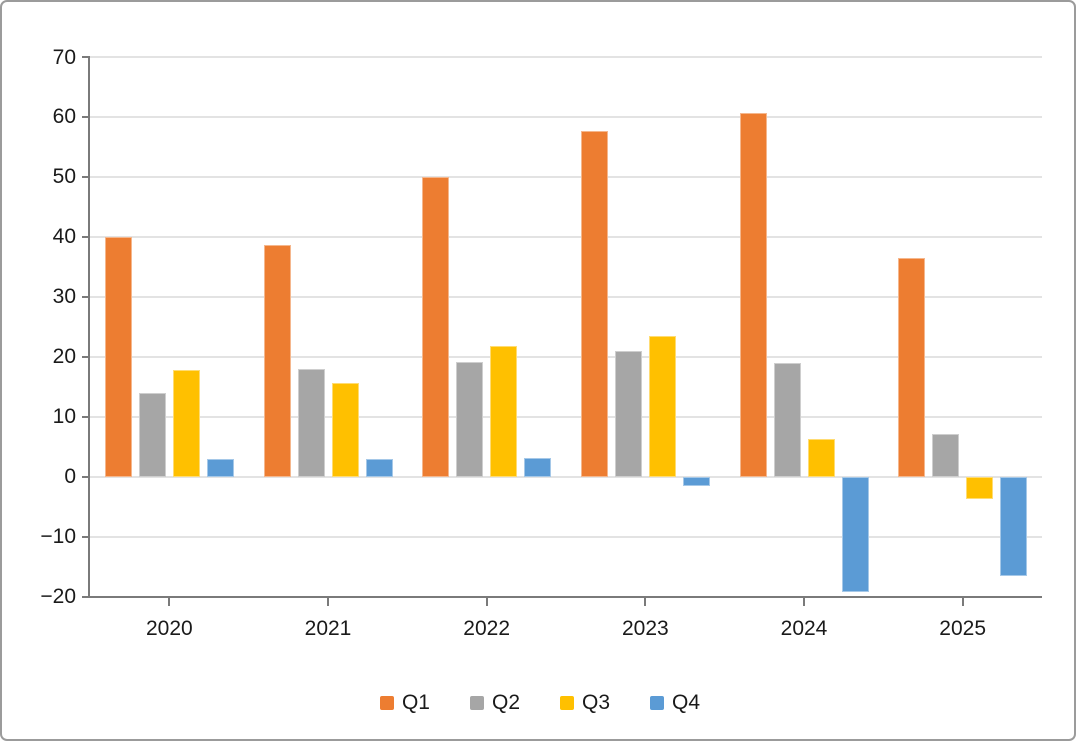  Describe the element at coordinates (855, 534) in the screenshot. I see `bar-2024-q4` at that location.